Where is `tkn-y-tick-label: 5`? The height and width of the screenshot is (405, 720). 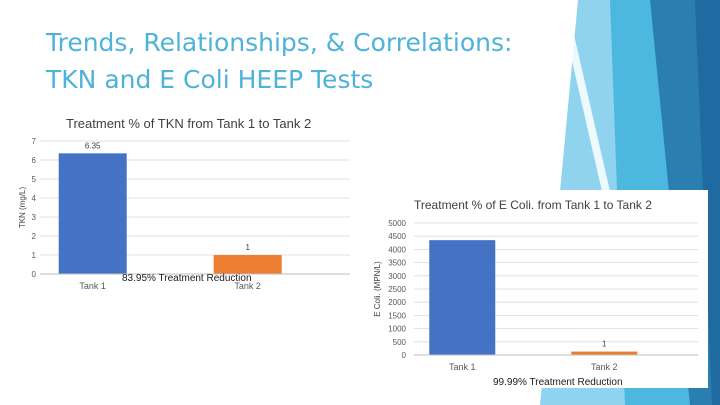 tkn-y-tick-label: 5 is located at coordinates (34, 179).